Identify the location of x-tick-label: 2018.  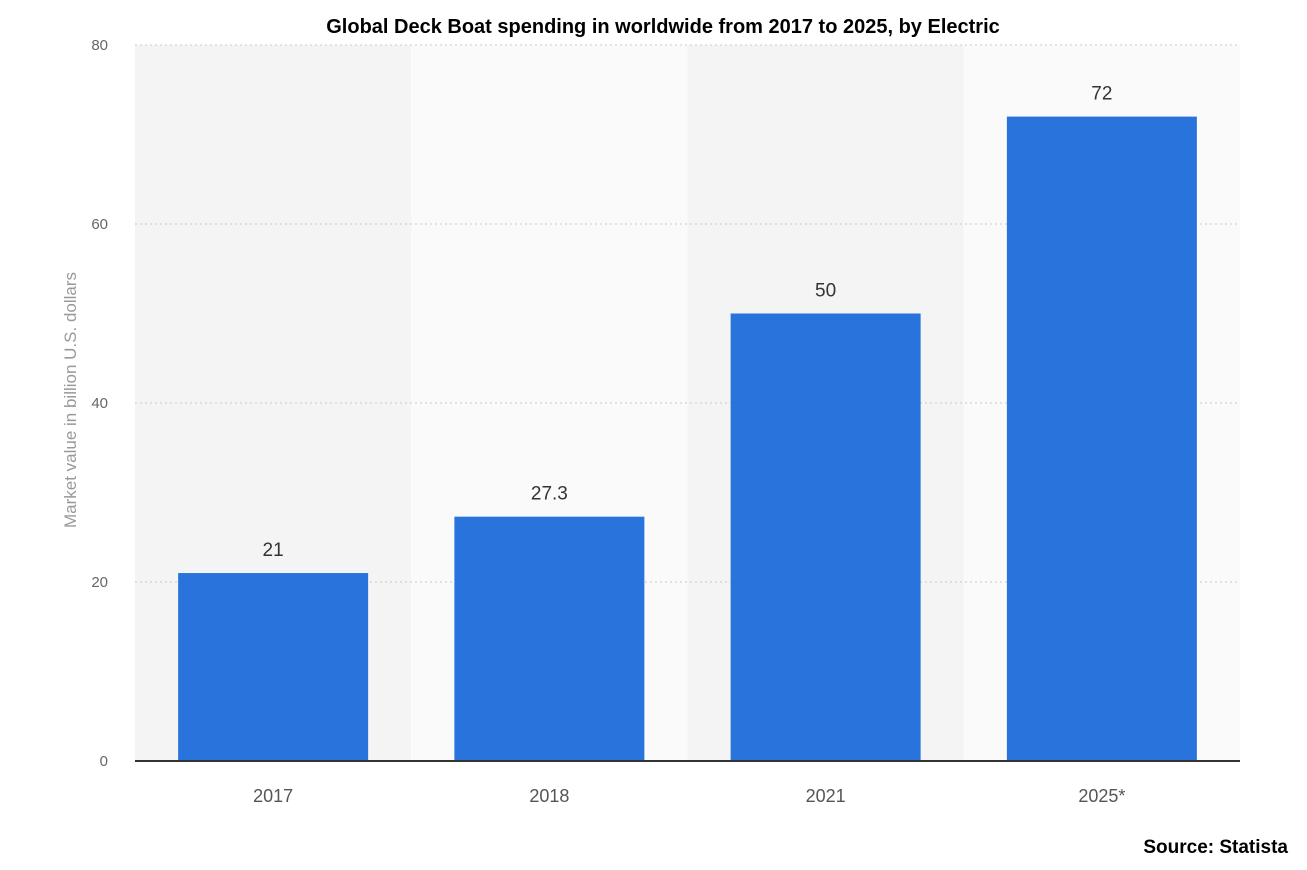
(549, 796).